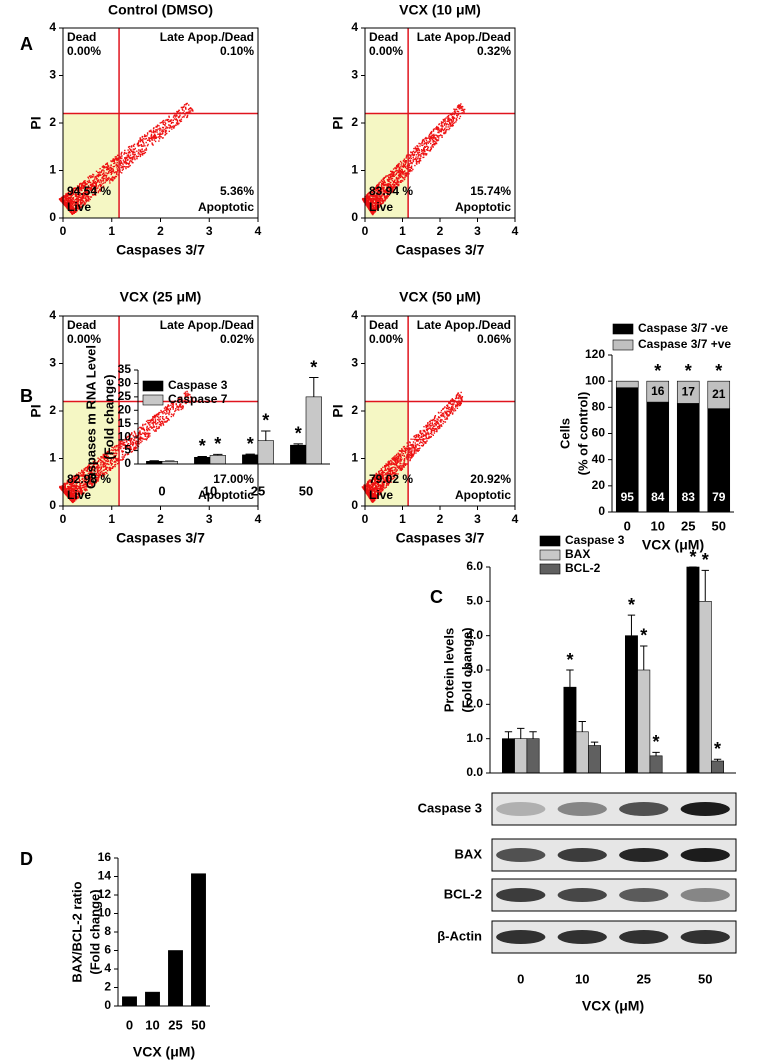 The image size is (774, 1064). Describe the element at coordinates (209, 231) in the screenshot. I see `x-tick-label: 3` at that location.